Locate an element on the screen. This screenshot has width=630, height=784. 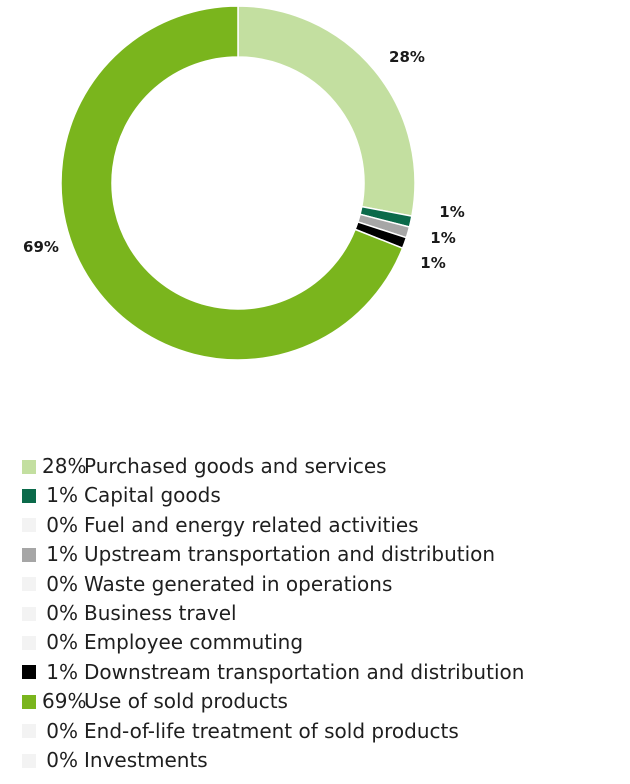
legend-label: Upstream transportation and distribution is located at coordinates (290, 554).